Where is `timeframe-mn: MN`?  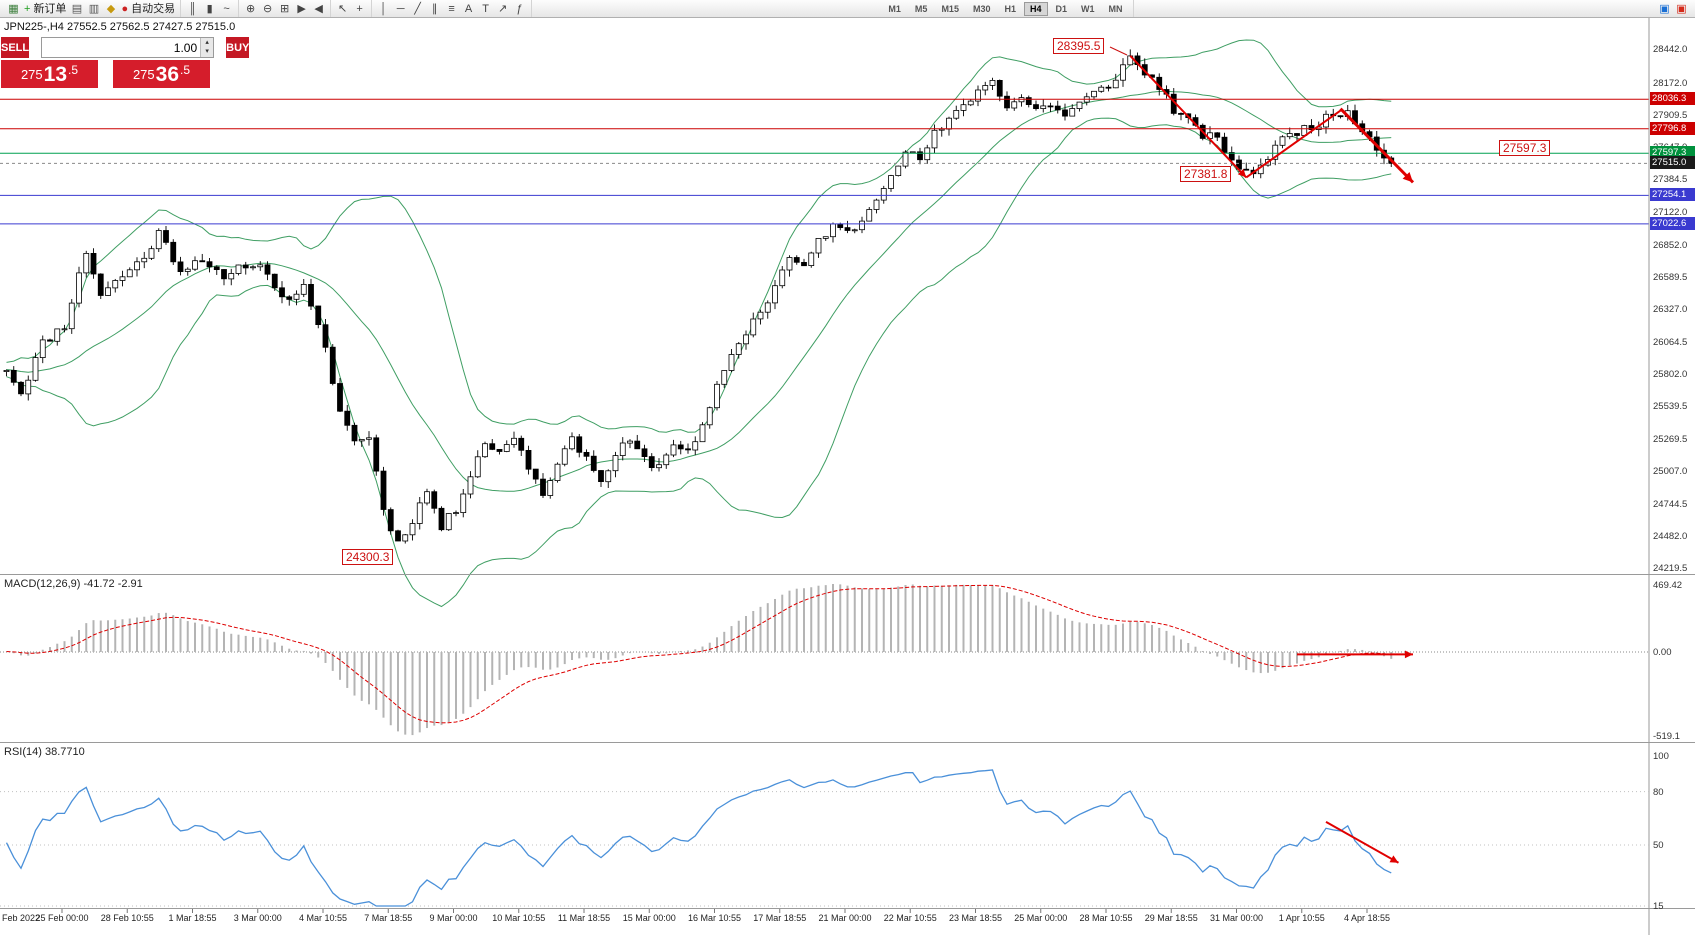
timeframe-mn: MN is located at coordinates (1115, 8).